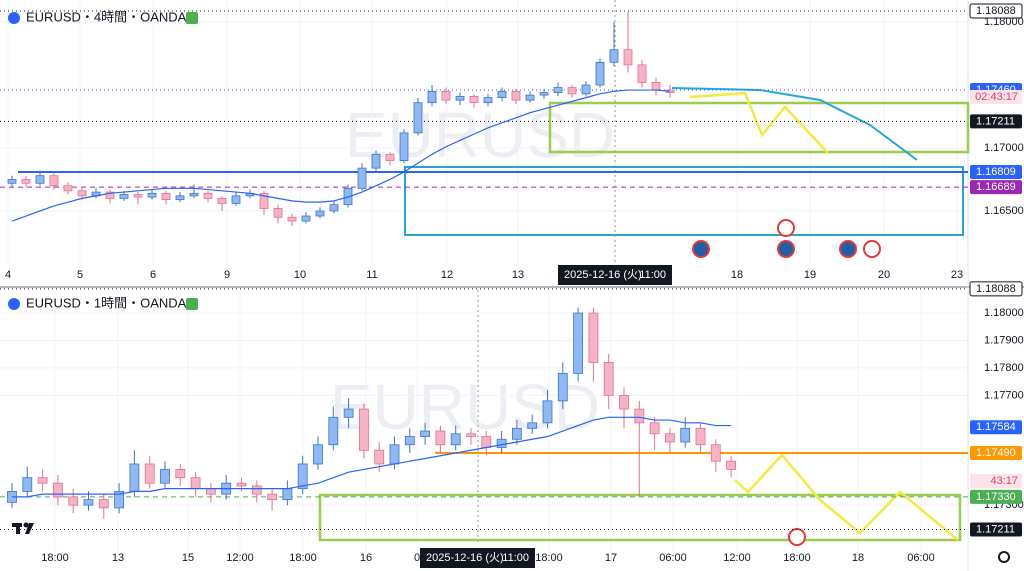 This screenshot has height=571, width=1024. I want to click on x-tick-label: 12:00, so click(737, 558).